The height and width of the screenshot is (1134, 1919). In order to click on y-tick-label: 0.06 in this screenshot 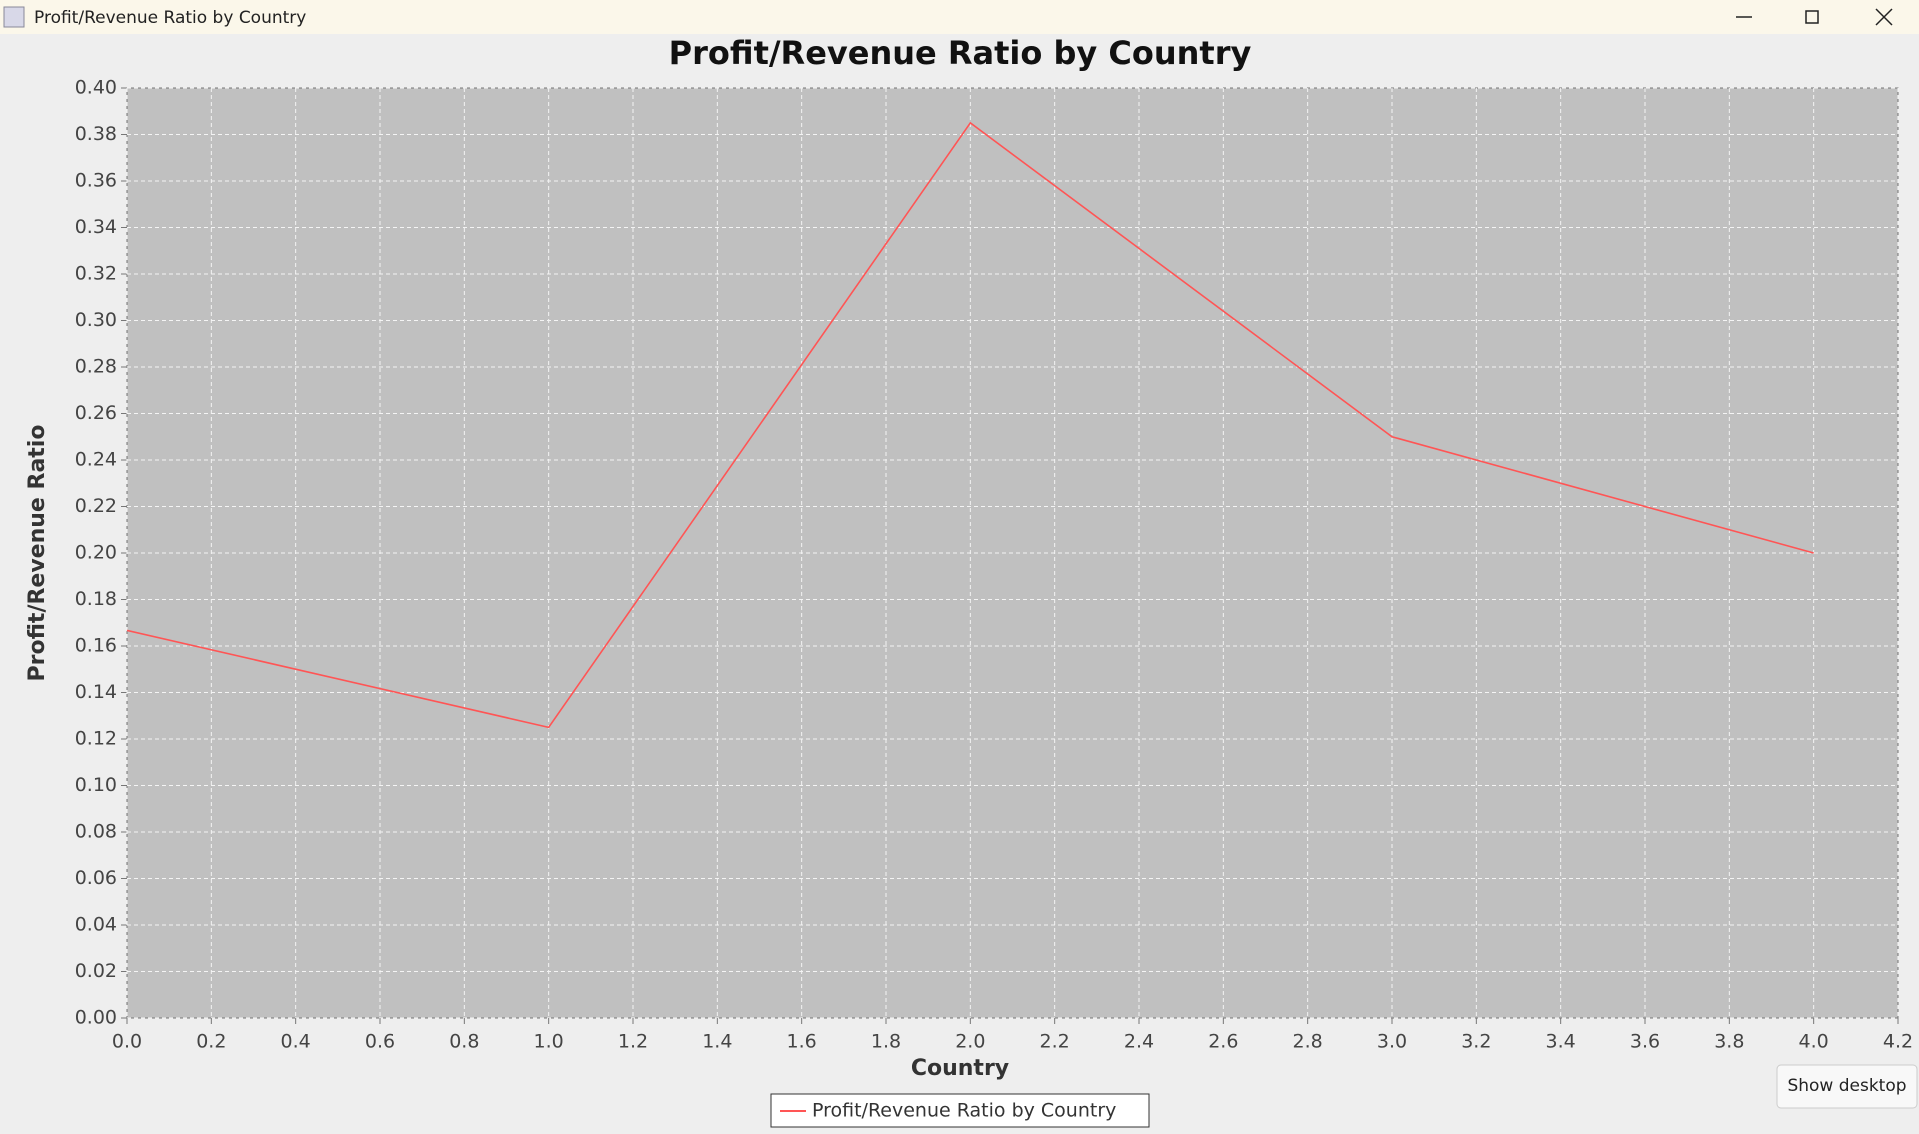, I will do `click(96, 878)`.